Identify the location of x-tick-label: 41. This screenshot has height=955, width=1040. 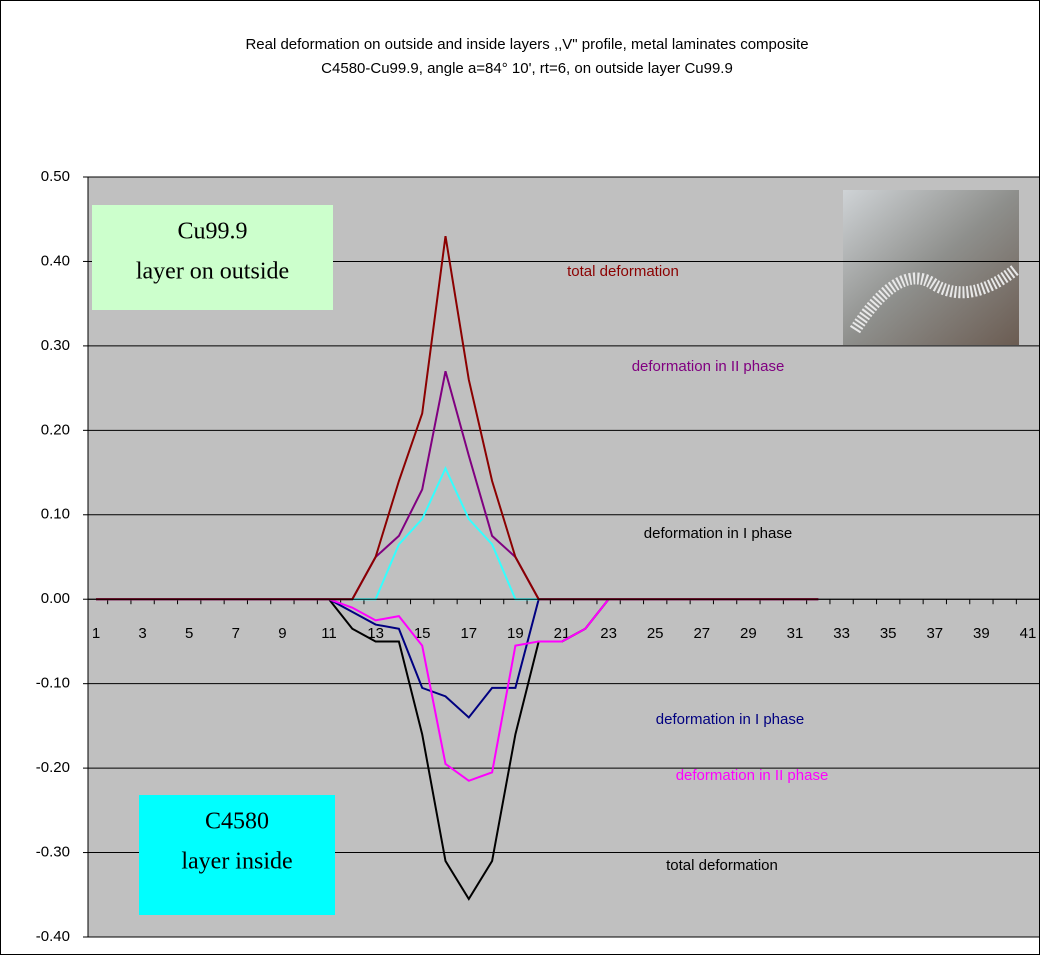
(1028, 633).